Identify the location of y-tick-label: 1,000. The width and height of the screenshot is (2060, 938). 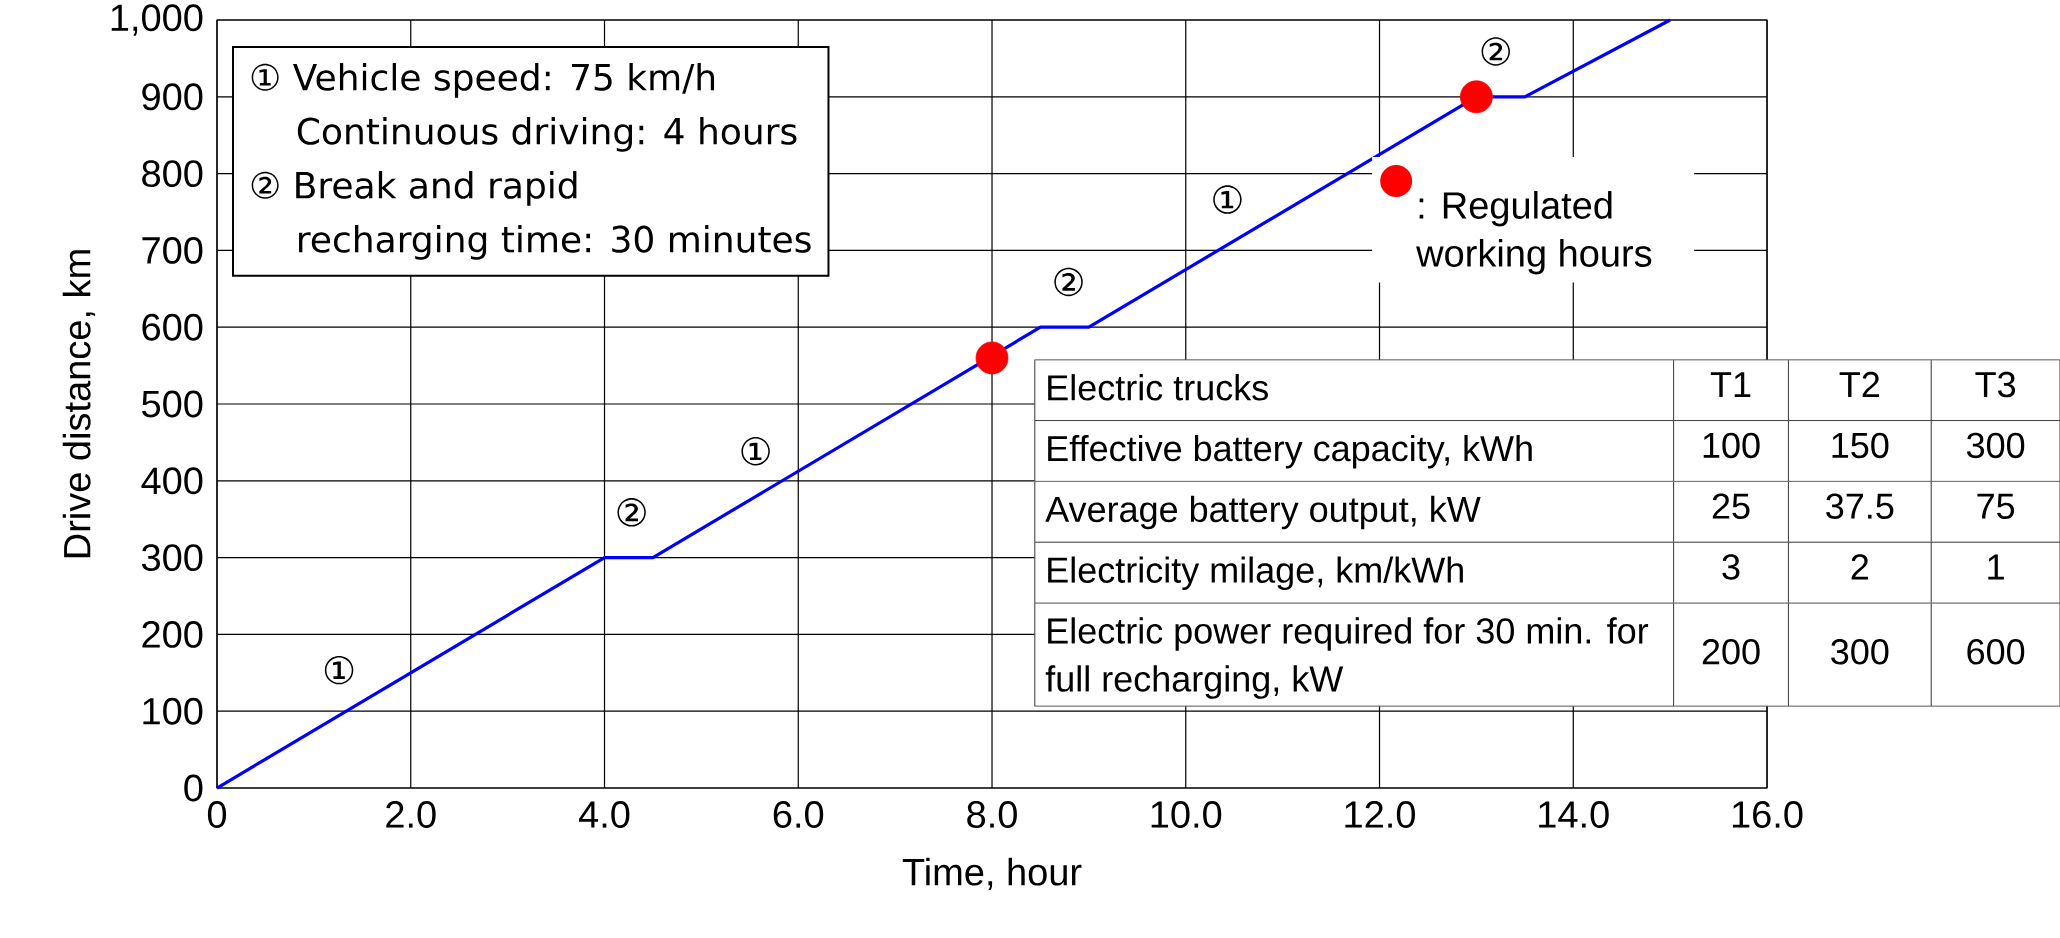
(157, 20).